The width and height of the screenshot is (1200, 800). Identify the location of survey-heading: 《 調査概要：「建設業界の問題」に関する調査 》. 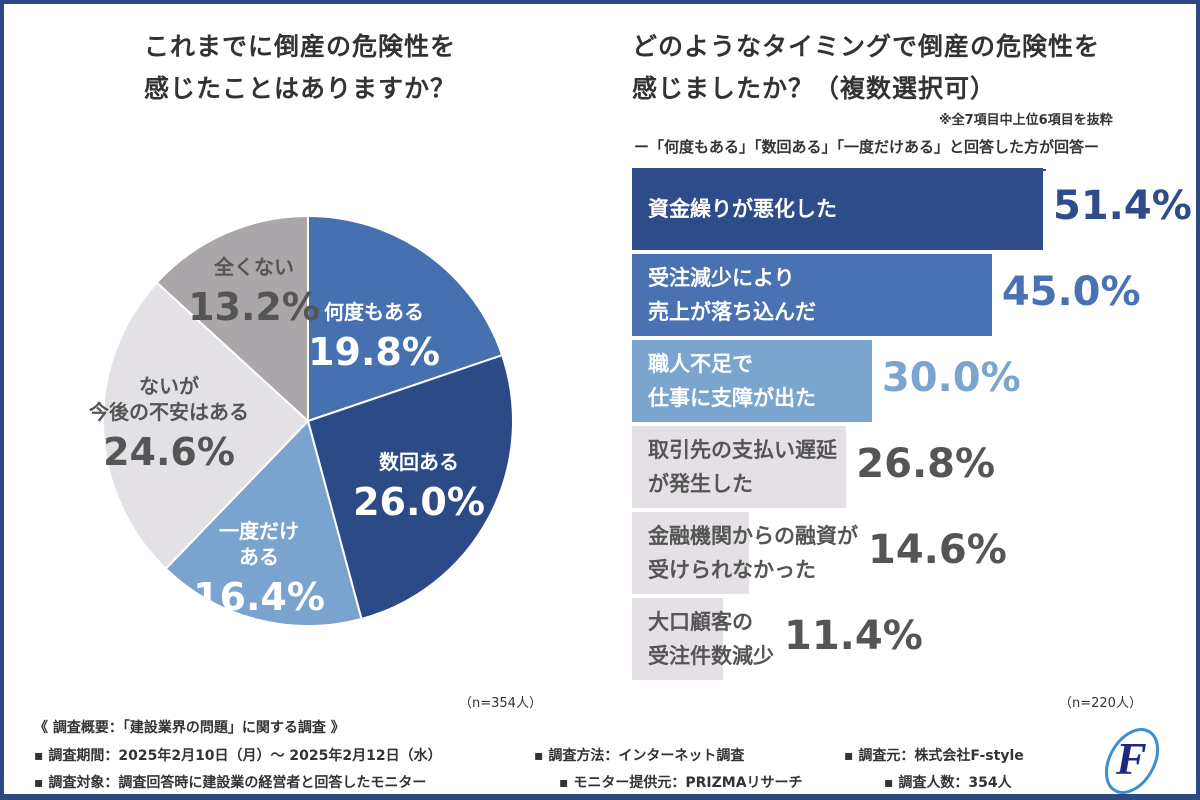
(189, 728).